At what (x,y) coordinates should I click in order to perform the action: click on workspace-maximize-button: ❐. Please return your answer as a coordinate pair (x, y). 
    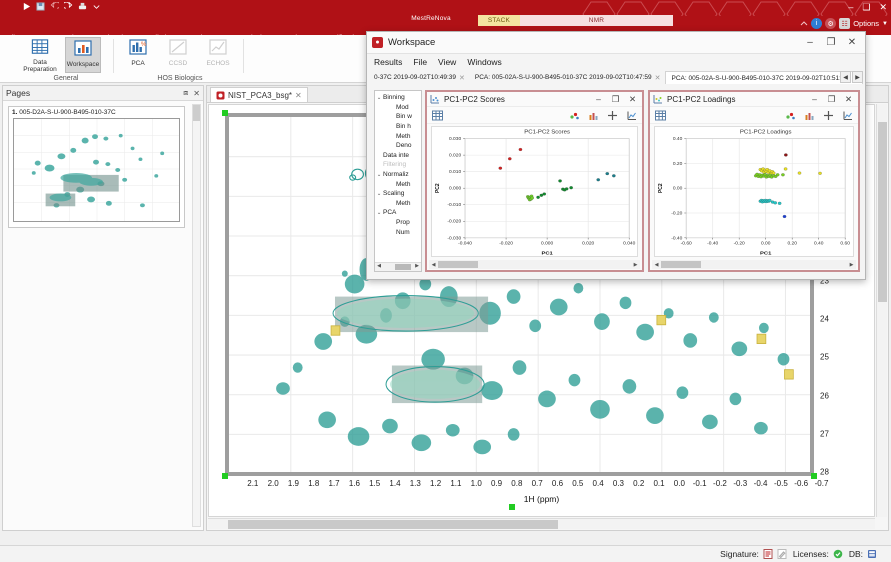
    Looking at the image, I should click on (831, 42).